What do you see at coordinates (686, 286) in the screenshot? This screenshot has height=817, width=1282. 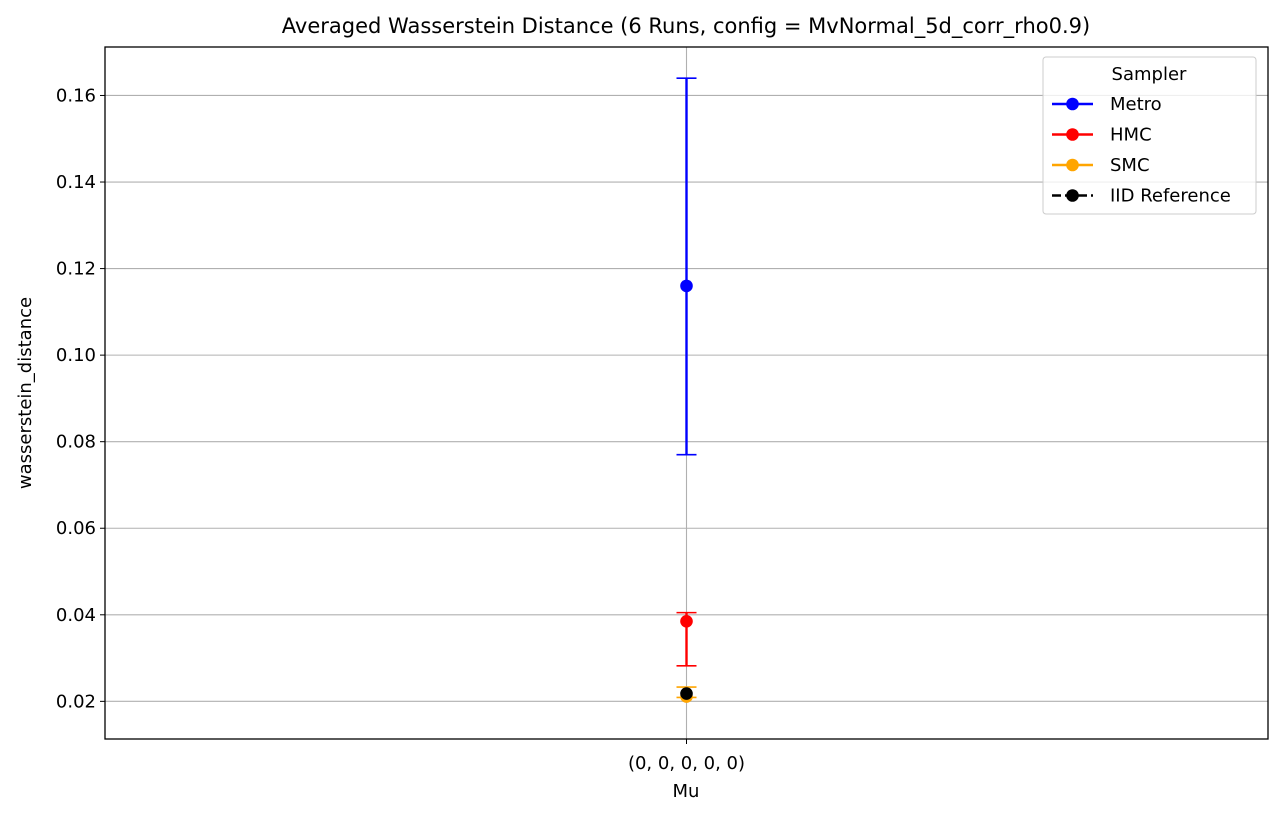 I see `metro-point` at bounding box center [686, 286].